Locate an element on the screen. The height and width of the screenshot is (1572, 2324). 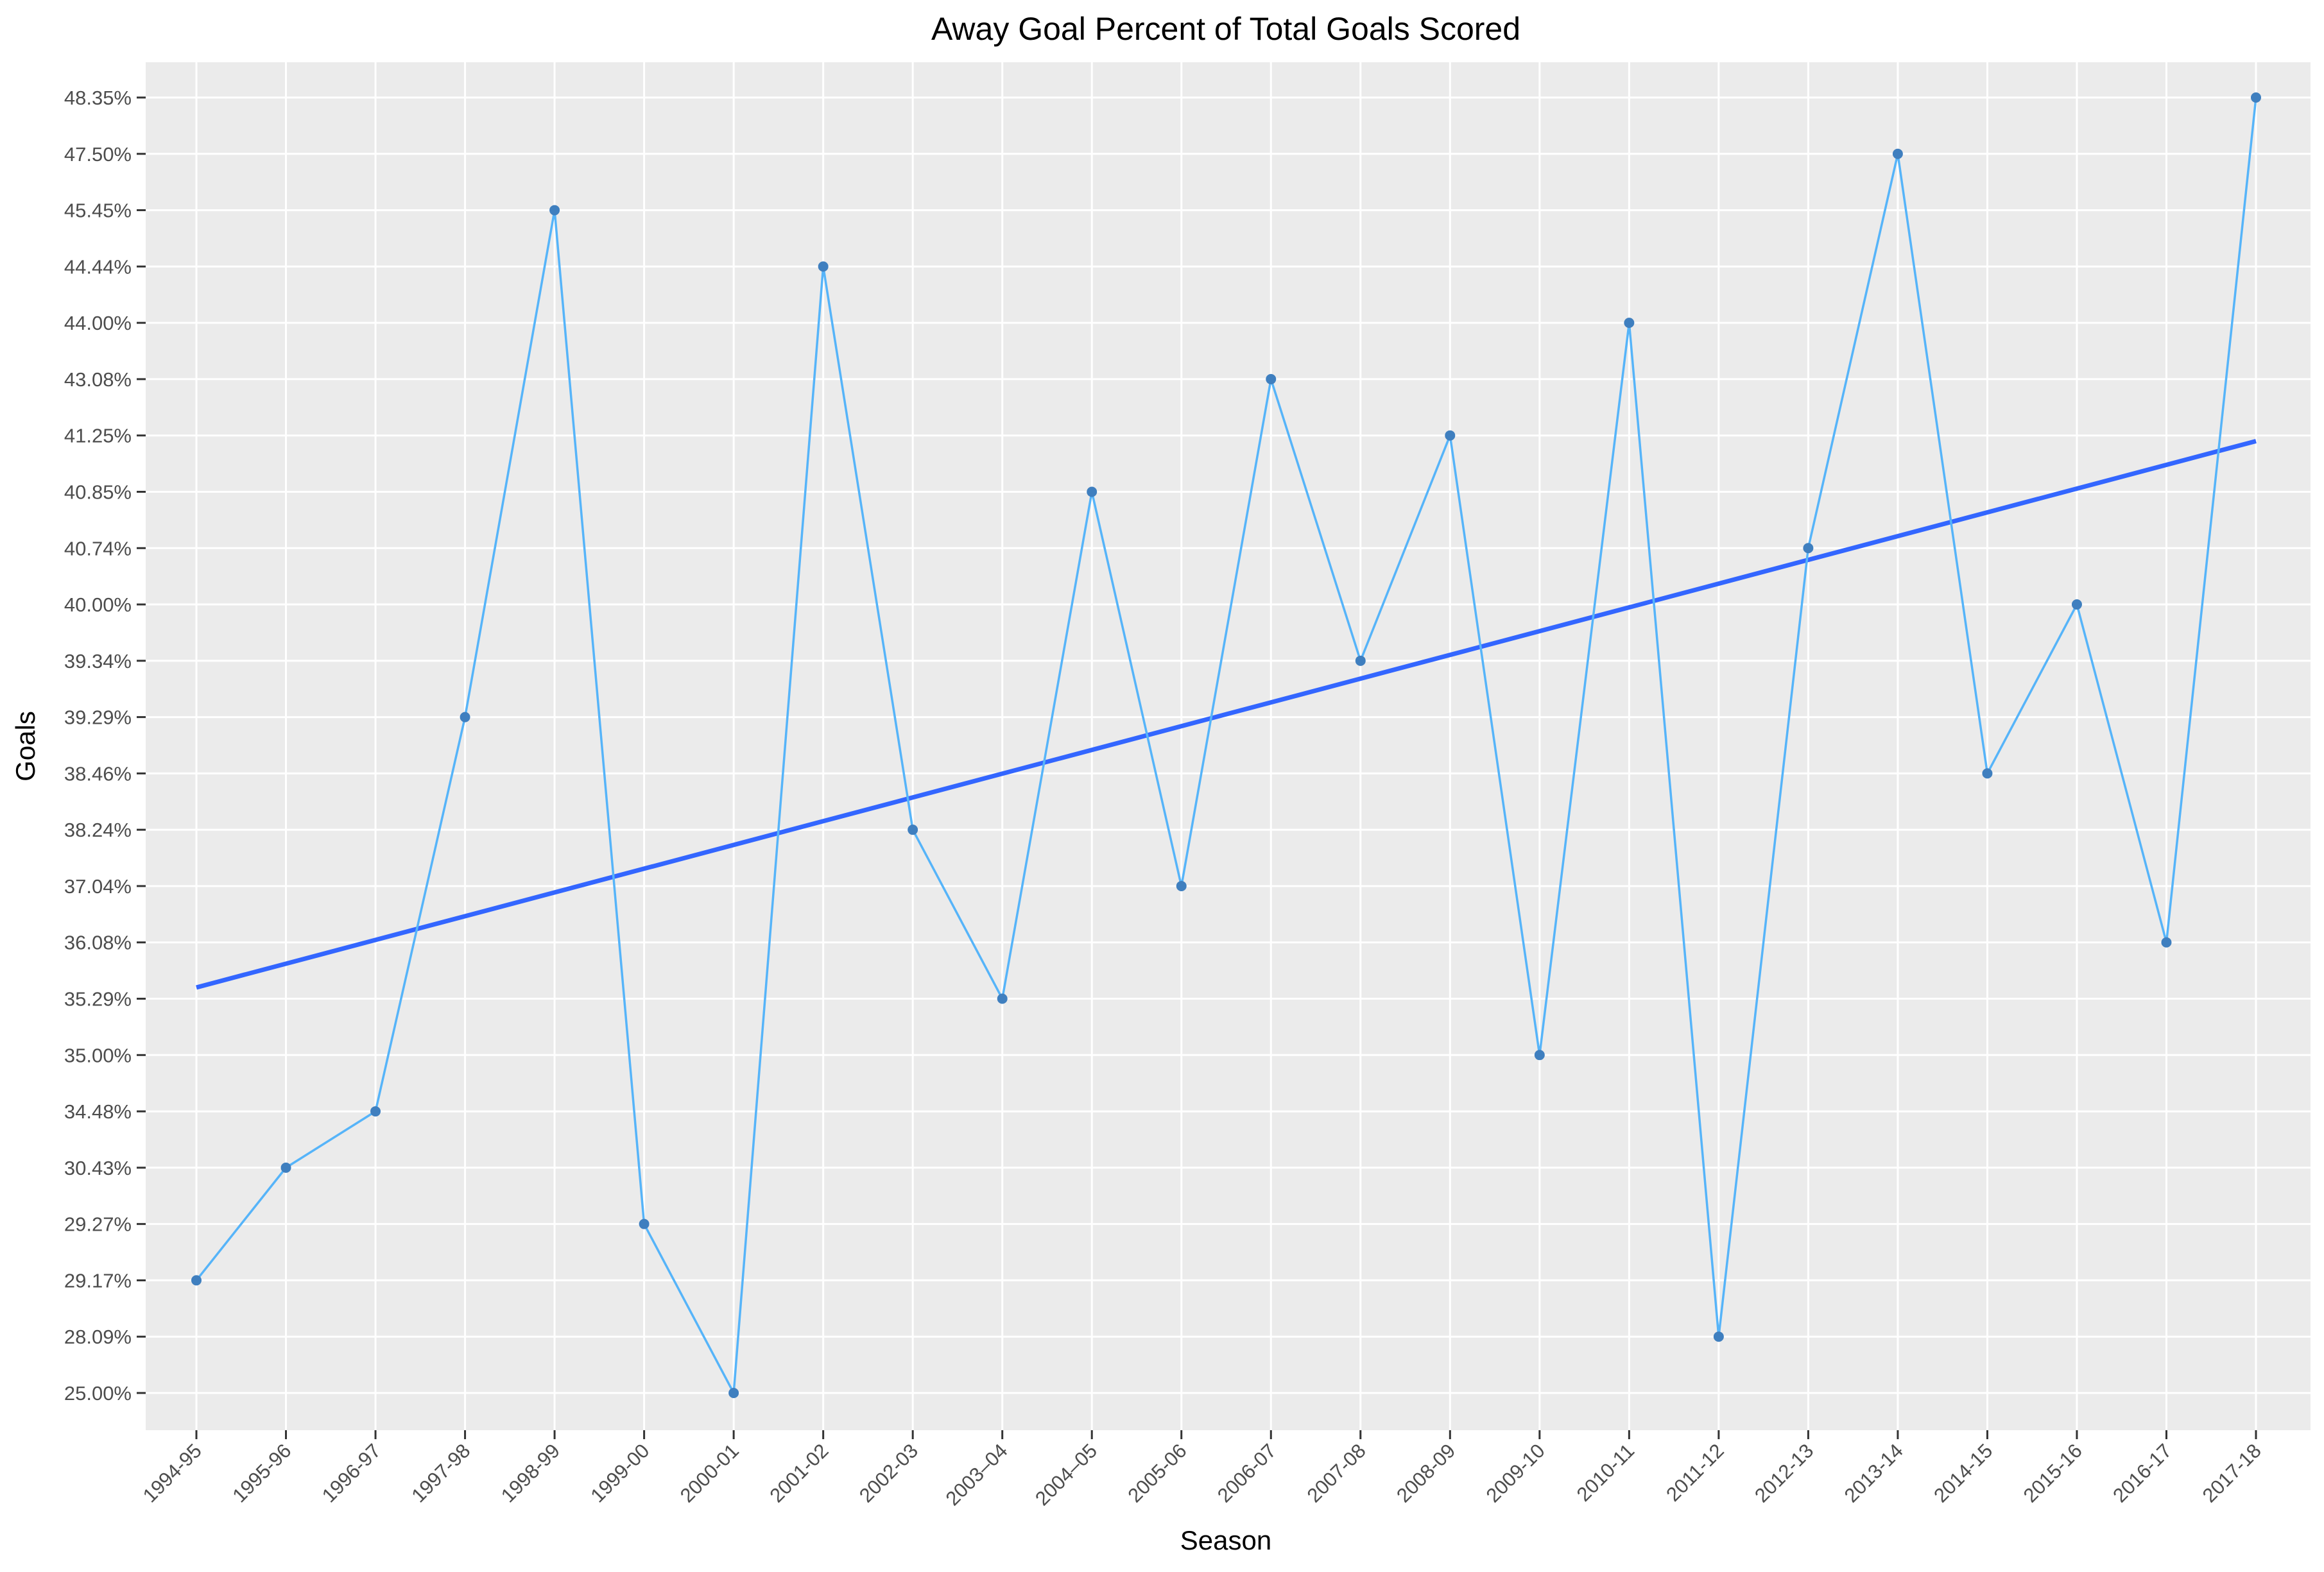
x-tick-label: 2000-01 is located at coordinates (709, 1473).